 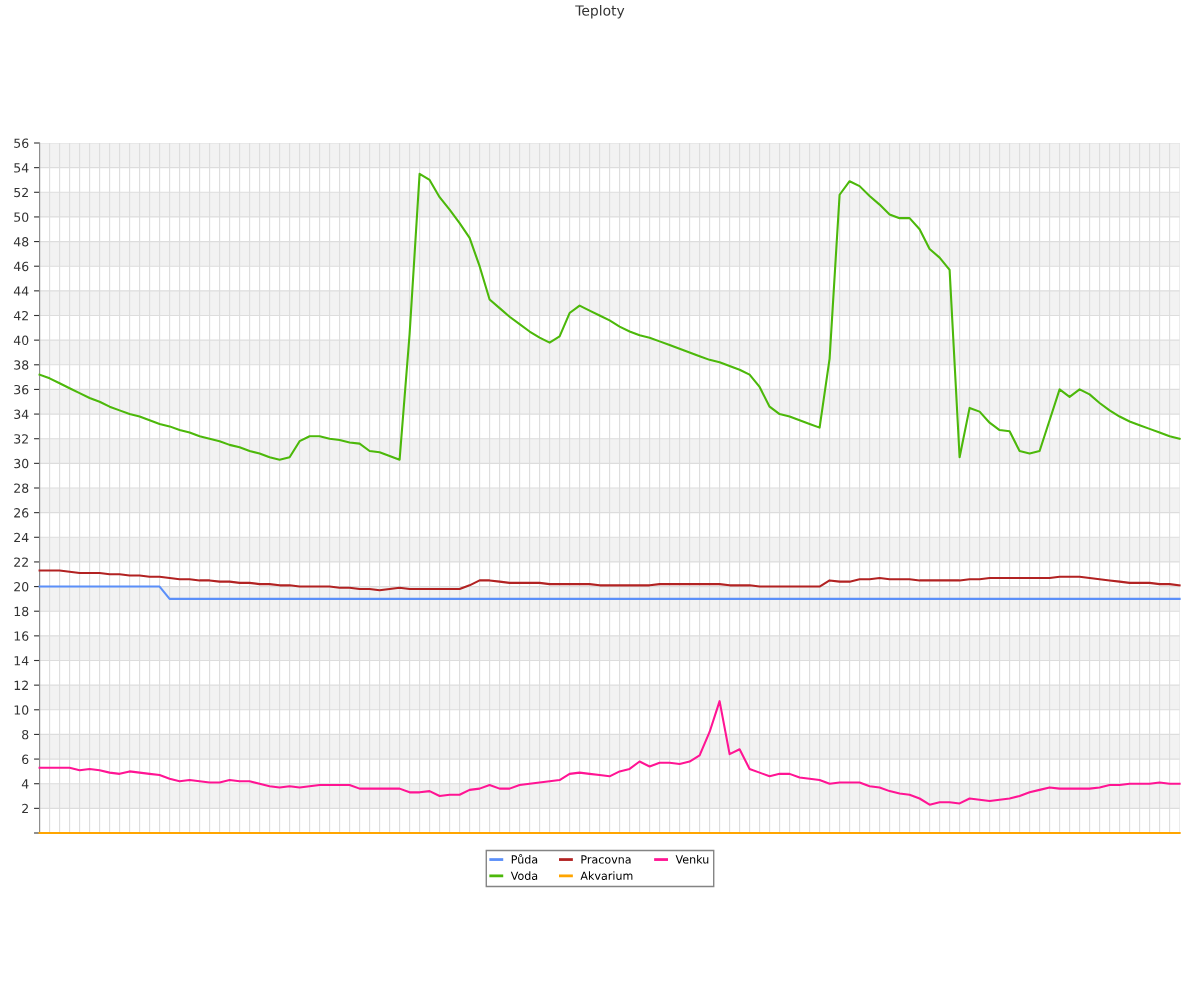 I want to click on y-tick-label: 56, so click(x=21, y=143).